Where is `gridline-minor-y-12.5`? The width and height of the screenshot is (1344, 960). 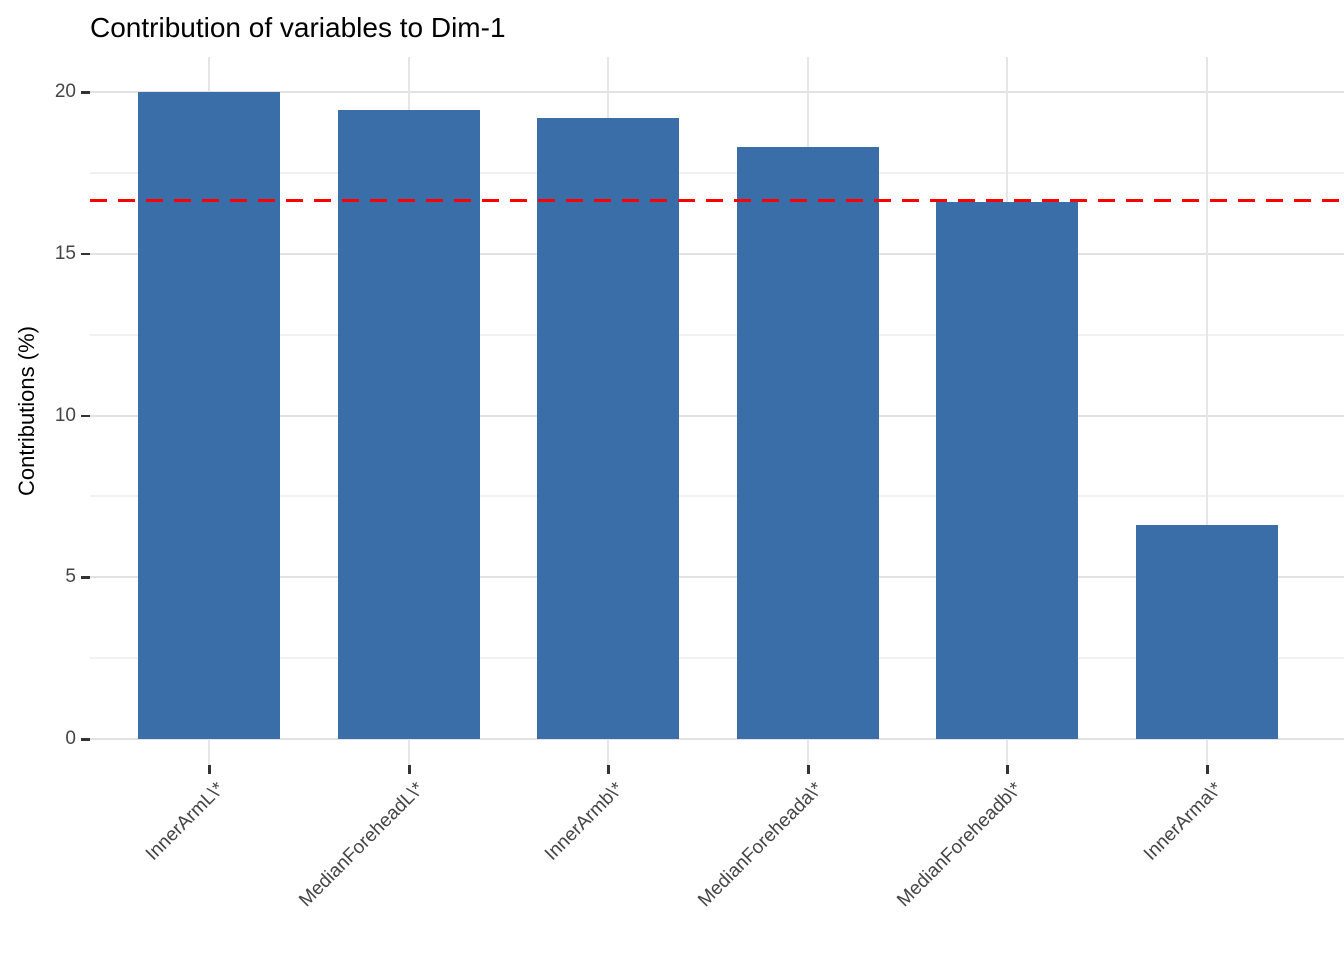 gridline-minor-y-12.5 is located at coordinates (717, 334).